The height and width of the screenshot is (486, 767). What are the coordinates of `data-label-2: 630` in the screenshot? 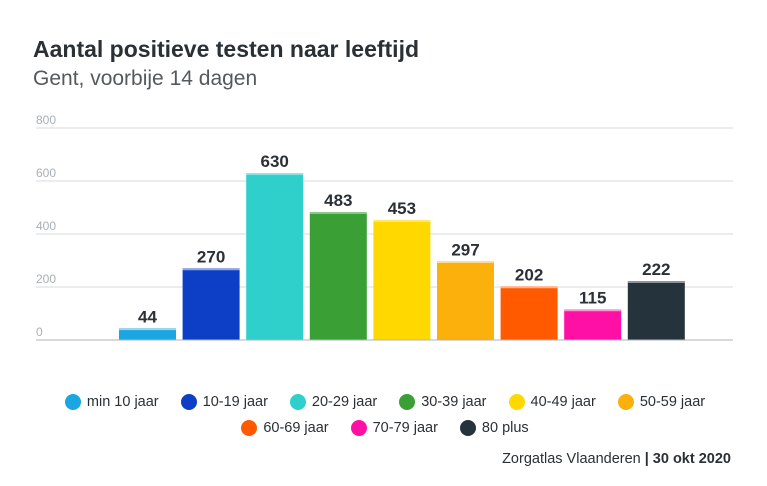 It's located at (275, 161).